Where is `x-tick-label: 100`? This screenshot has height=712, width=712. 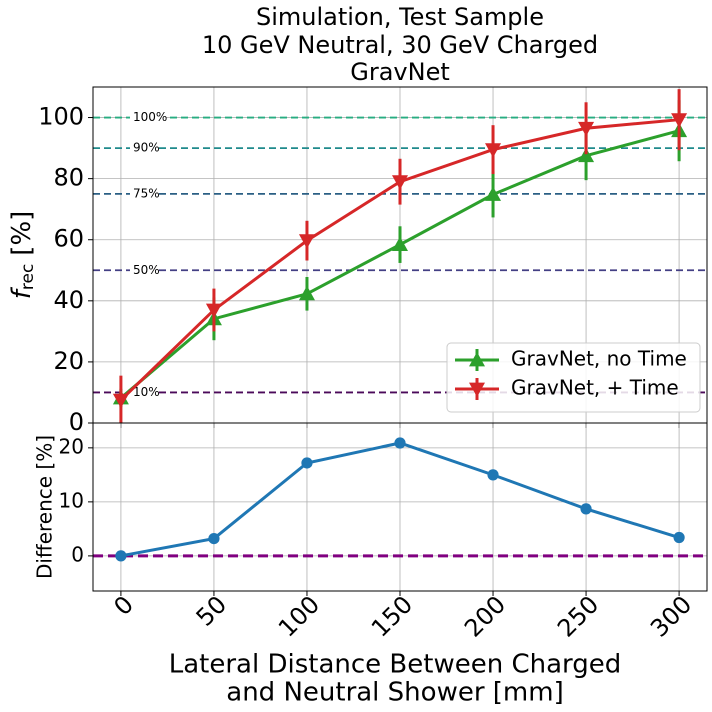
x-tick-label: 100 is located at coordinates (299, 616).